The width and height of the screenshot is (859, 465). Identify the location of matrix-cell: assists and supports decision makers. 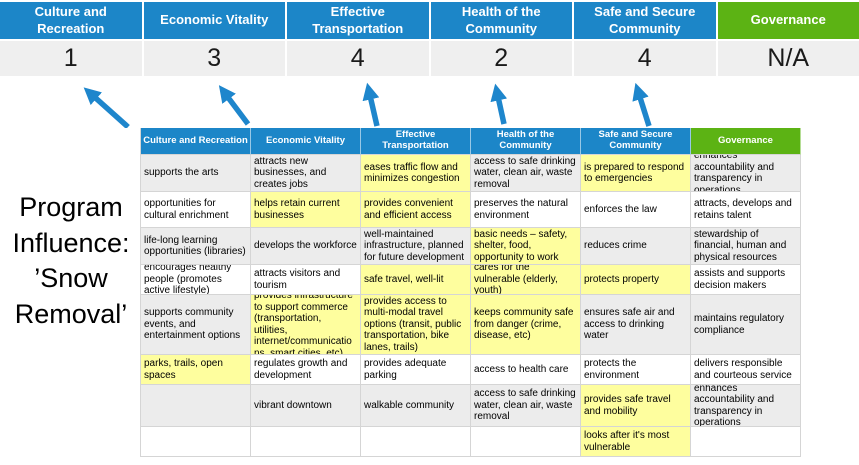
(746, 280).